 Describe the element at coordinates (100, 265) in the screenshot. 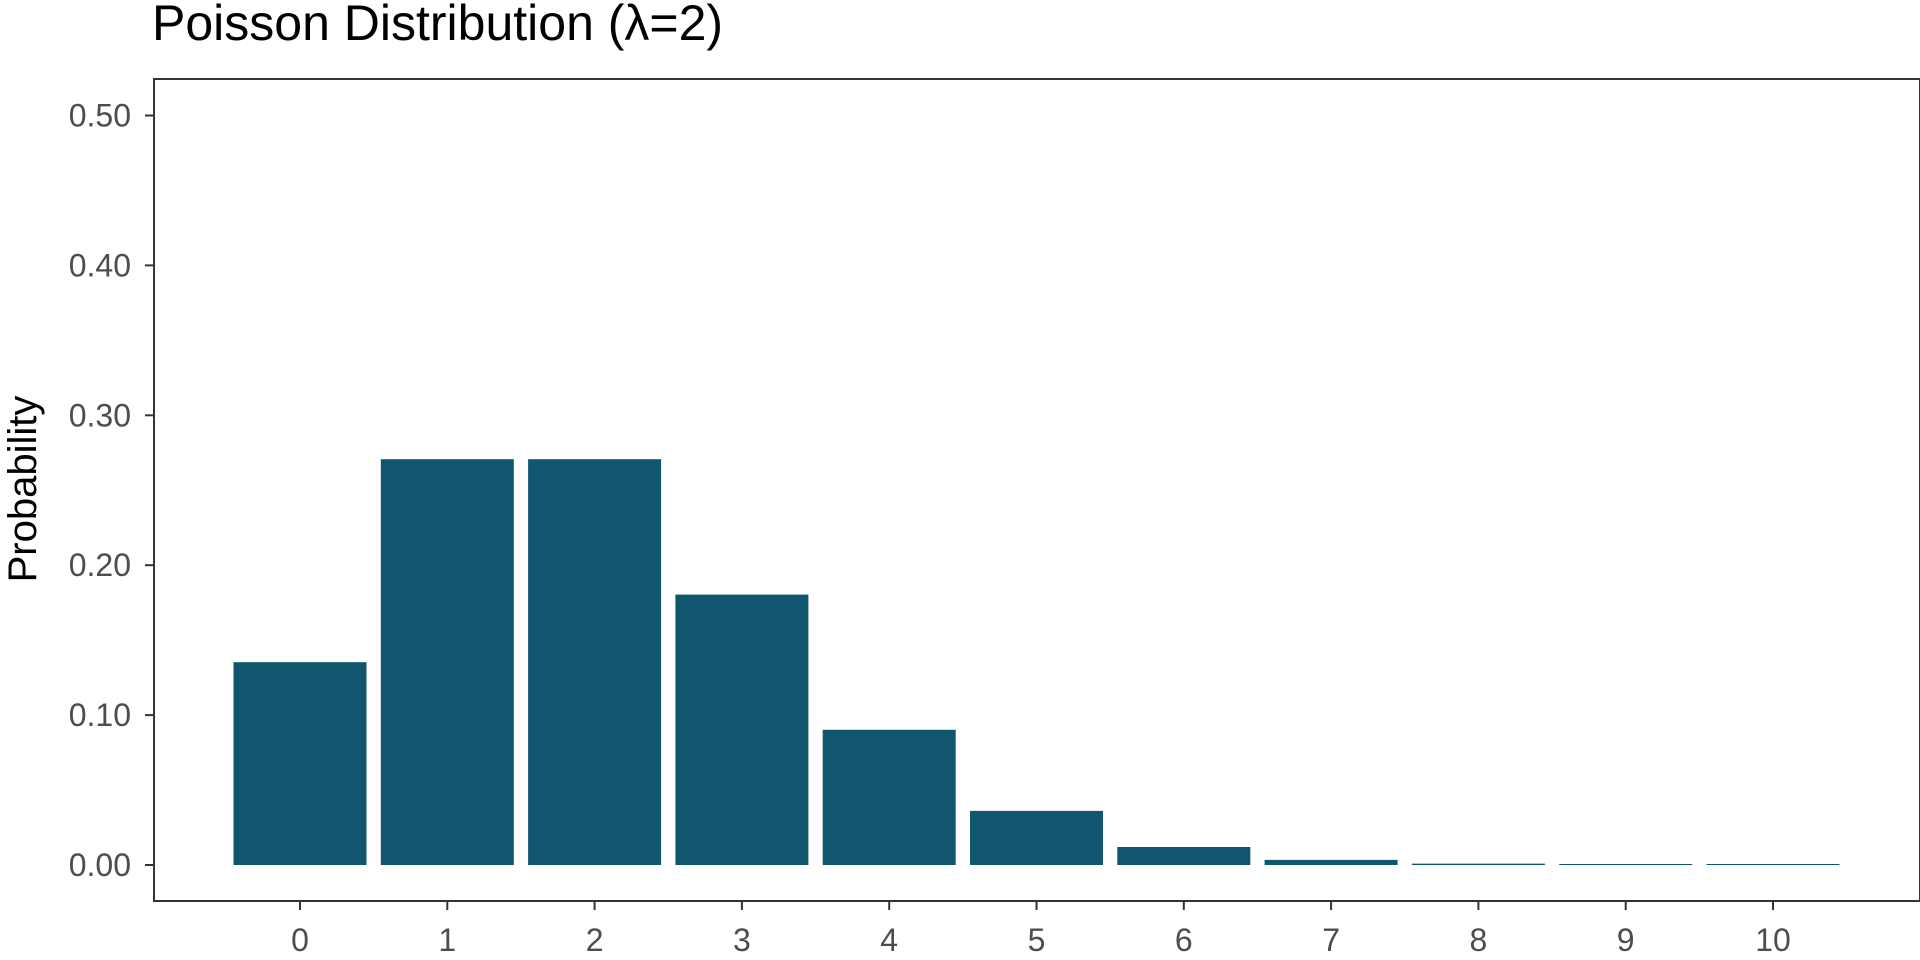

I see `y-tick-label-4: 0.40` at that location.